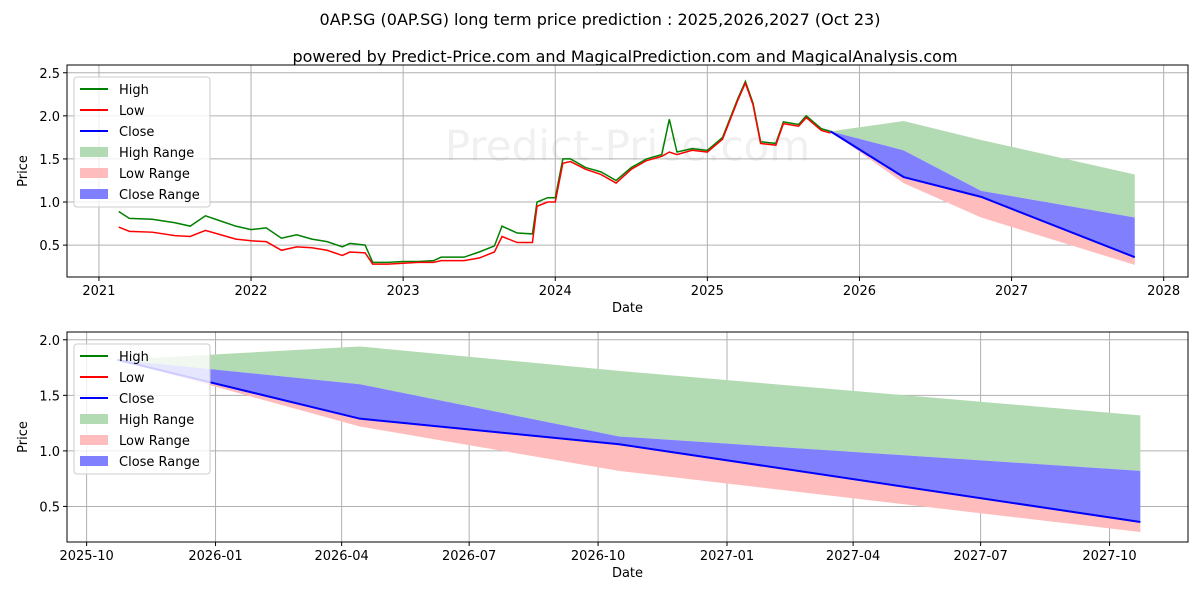 The height and width of the screenshot is (600, 1200). I want to click on close-line, so click(983, 194).